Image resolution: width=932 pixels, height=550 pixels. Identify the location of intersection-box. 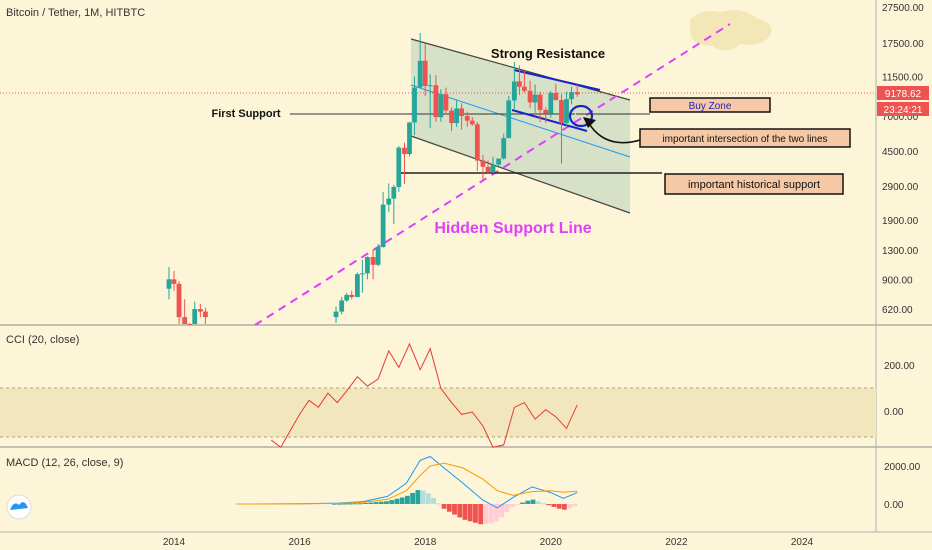
(745, 138).